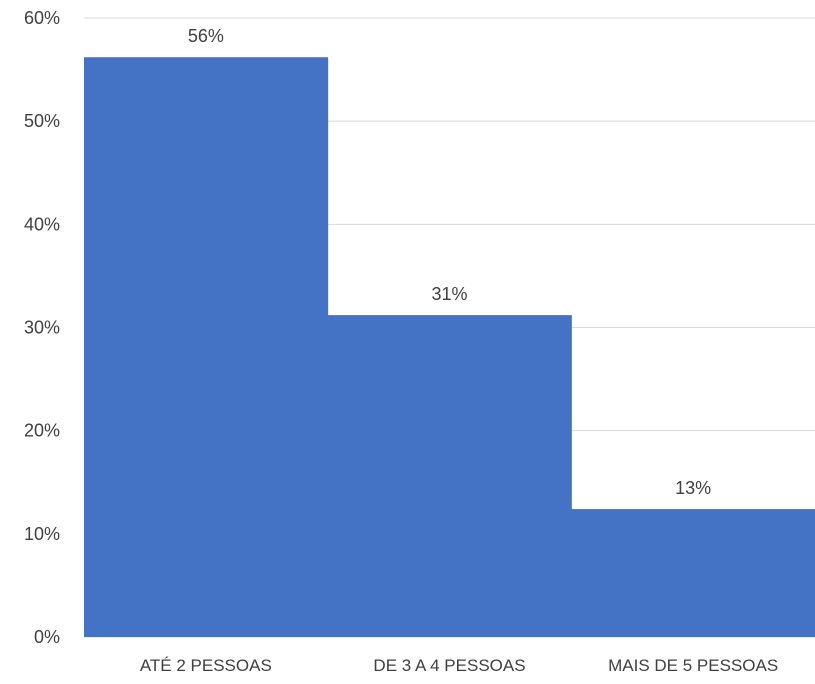  I want to click on y-tick-label: 40%, so click(42, 224).